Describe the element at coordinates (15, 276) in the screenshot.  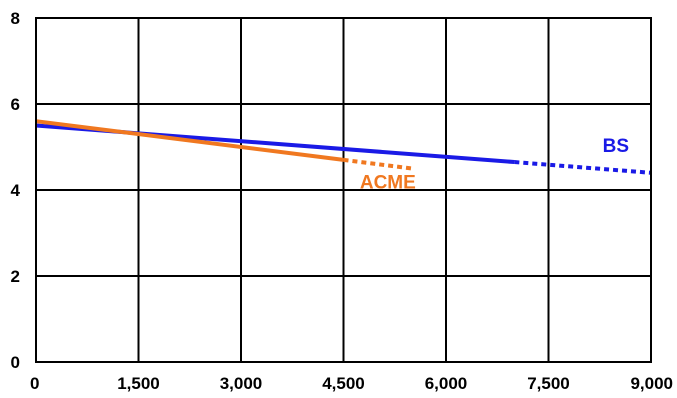
I see `y-tick-label: 2` at that location.